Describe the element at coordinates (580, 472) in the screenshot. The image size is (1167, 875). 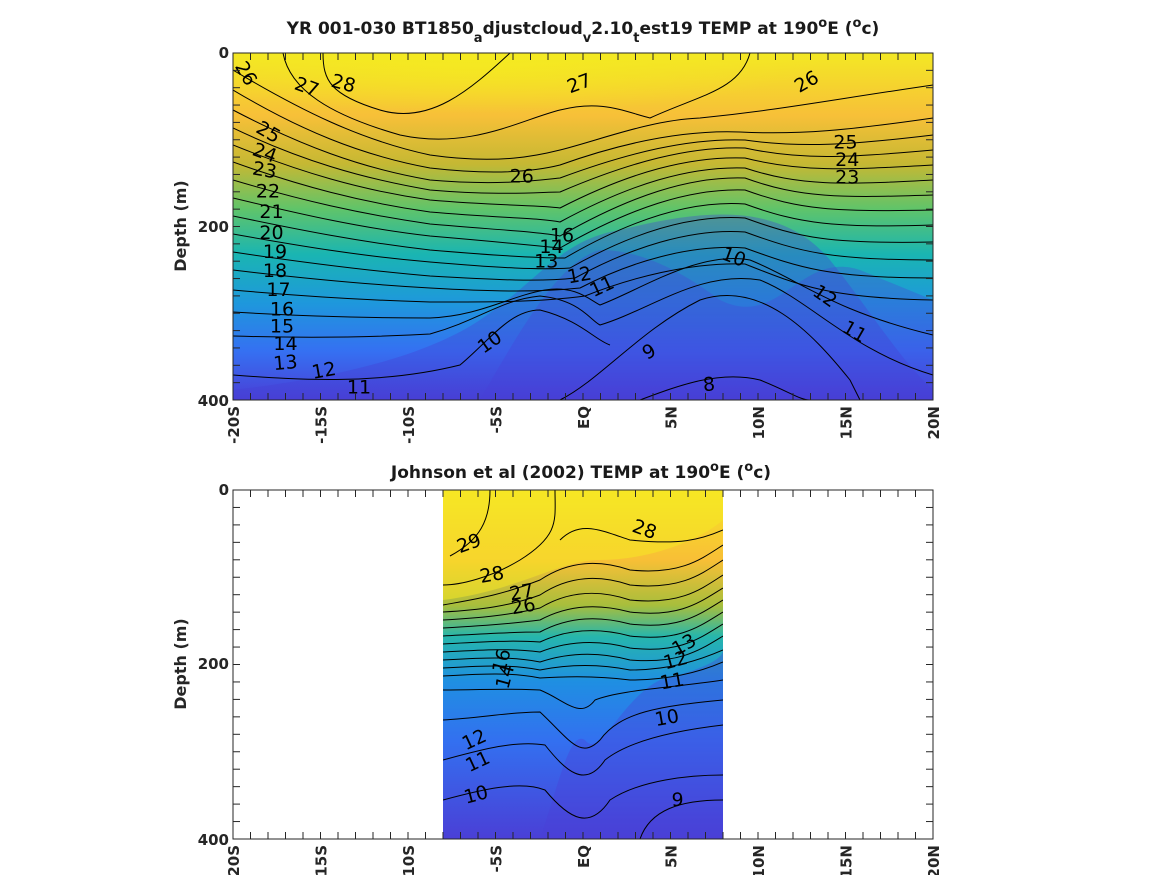
I see `bottom-chart-title: Johnson et al (2002) TEMP at 190oE (oc)` at that location.